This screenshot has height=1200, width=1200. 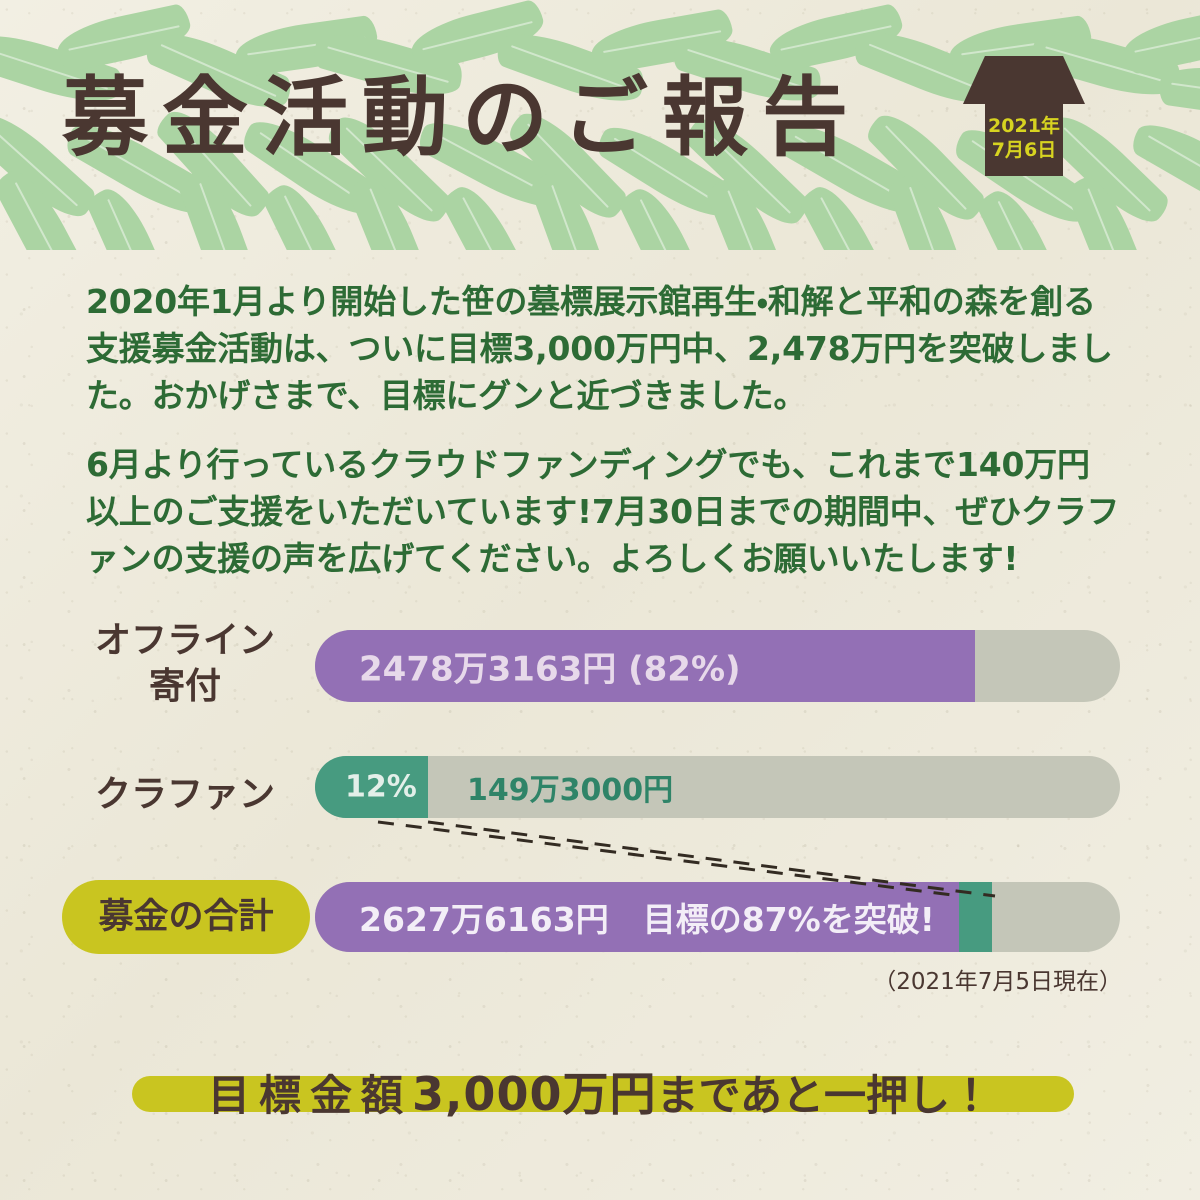 I want to click on date-badge-year: 2021年, so click(x=1024, y=126).